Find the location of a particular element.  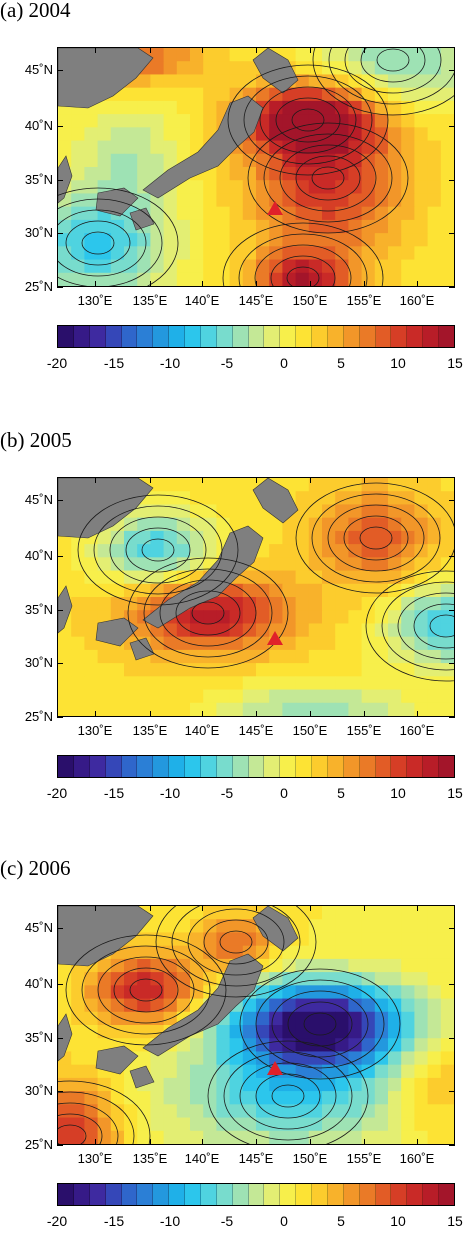

lat-tickmark is located at coordinates (452, 287).